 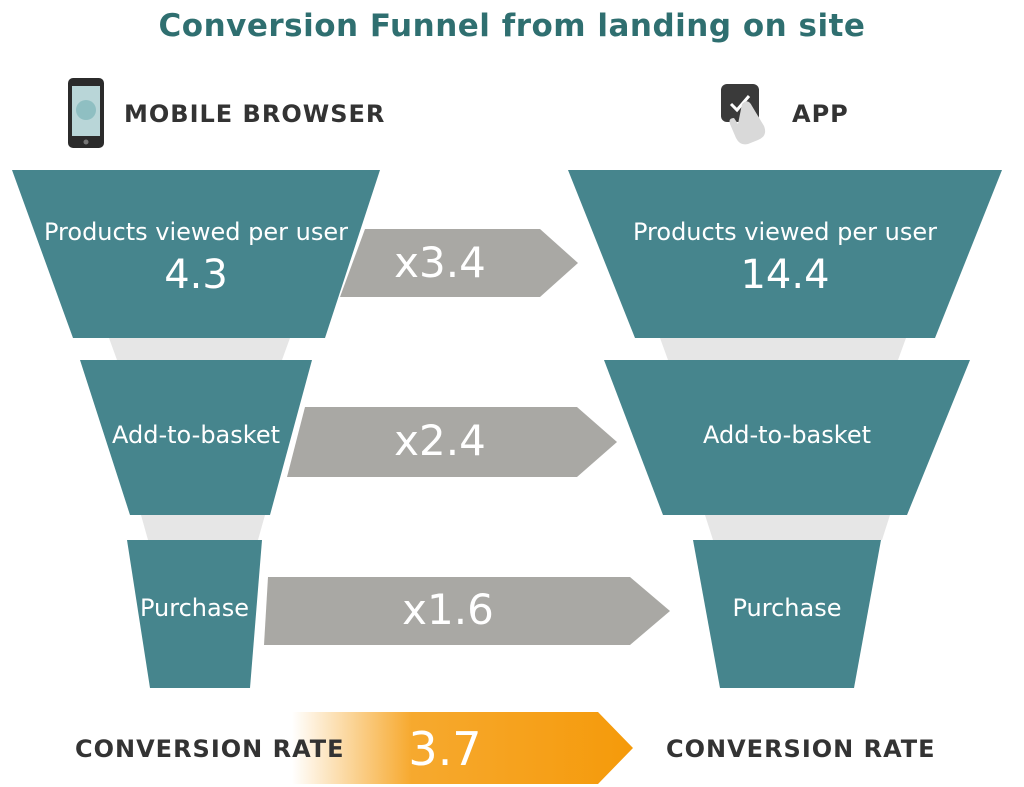 I want to click on multiplier-label-2: x2.4, so click(x=440, y=440).